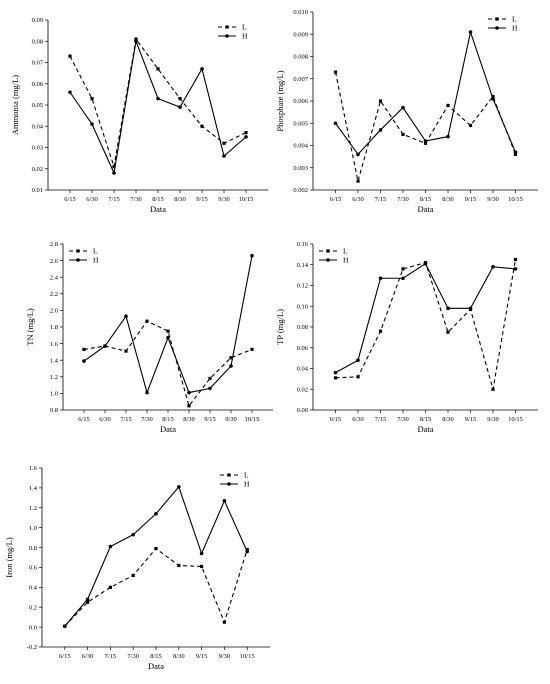 This screenshot has height=684, width=550. Describe the element at coordinates (33, 607) in the screenshot. I see `y-tick-label: 0.2` at that location.